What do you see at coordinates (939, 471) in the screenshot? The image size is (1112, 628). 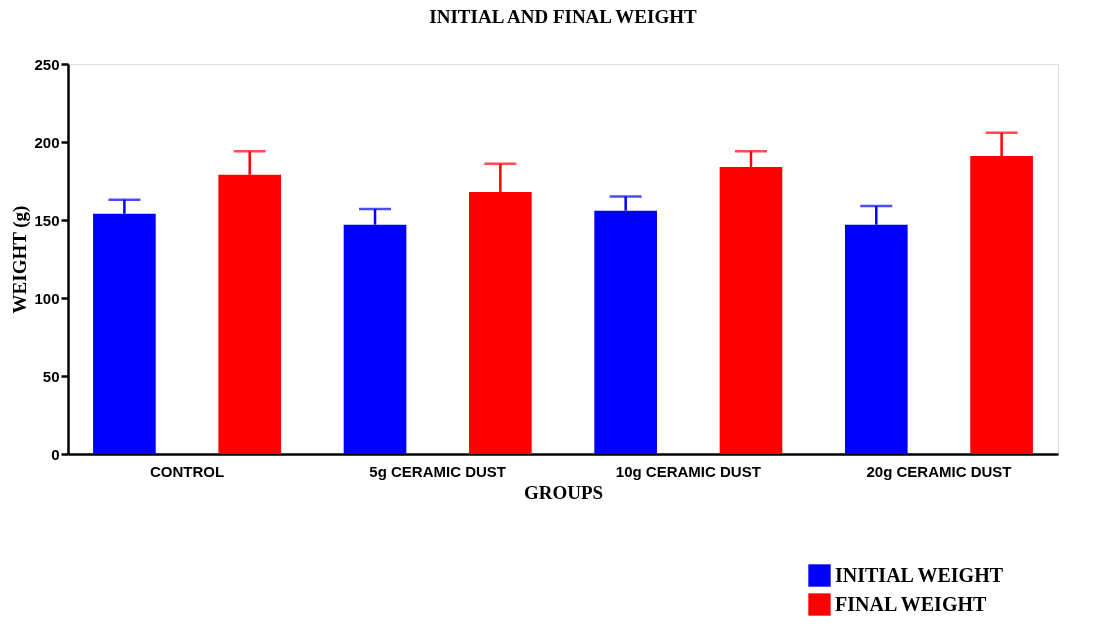 I see `x-tick-label: 20g CERAMIC DUST` at bounding box center [939, 471].